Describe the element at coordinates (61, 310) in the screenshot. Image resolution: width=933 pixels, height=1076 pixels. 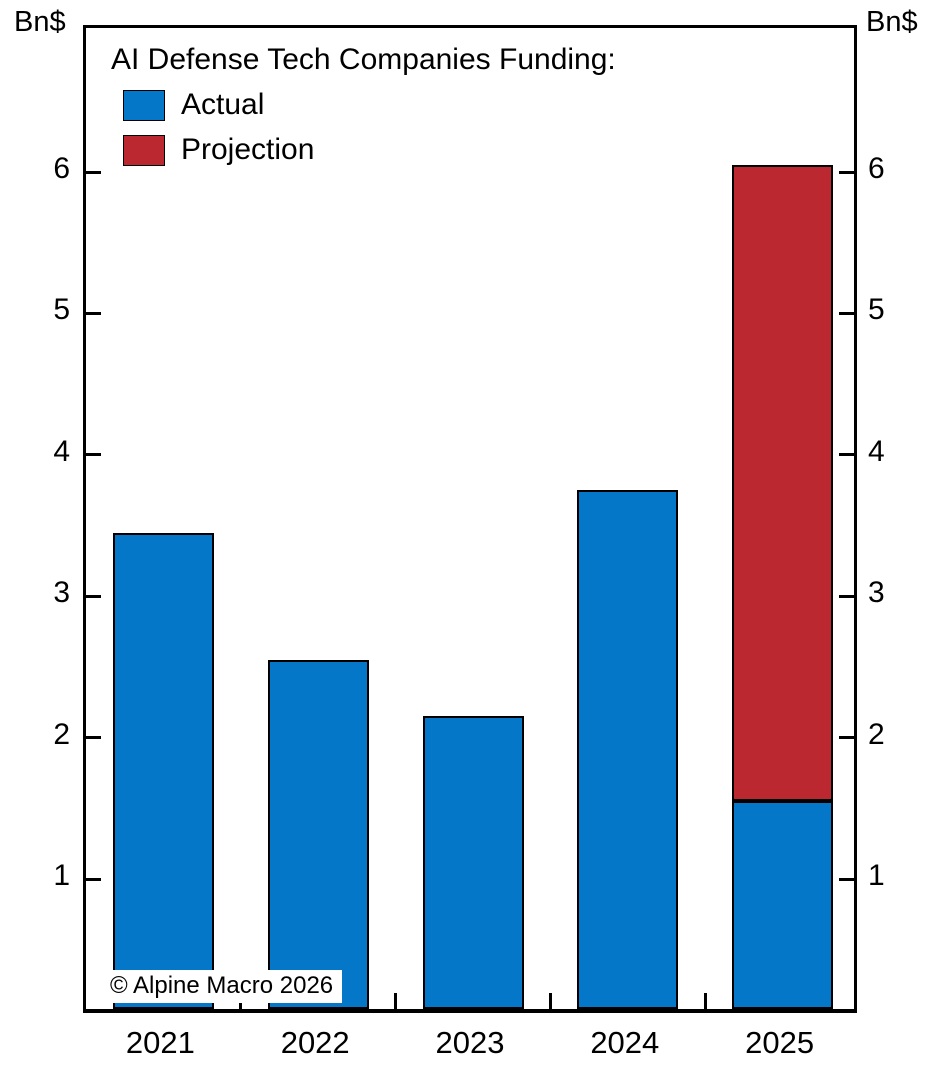
I see `y-tick-label-left-5: 5` at that location.